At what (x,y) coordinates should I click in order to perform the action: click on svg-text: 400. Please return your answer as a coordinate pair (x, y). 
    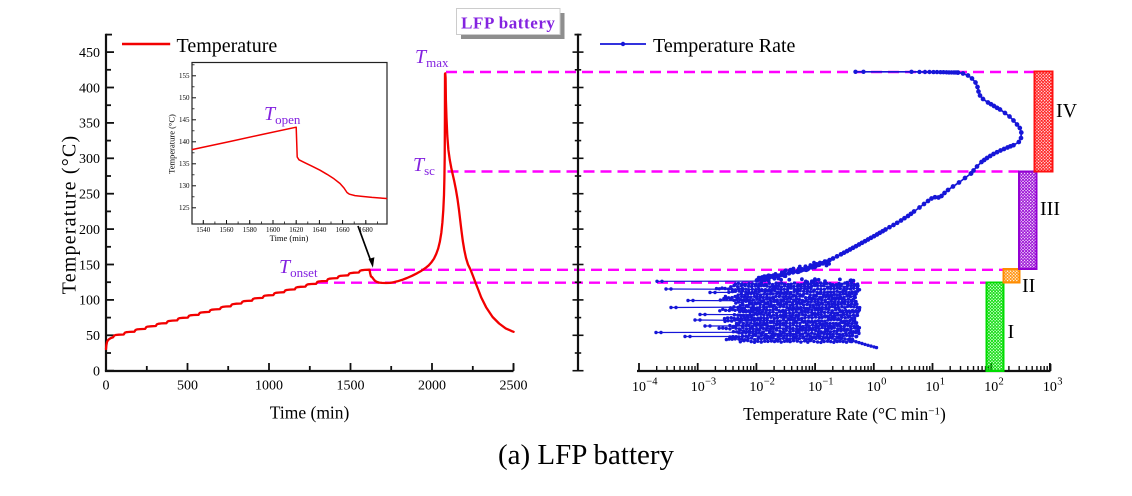
    Looking at the image, I should click on (89, 88).